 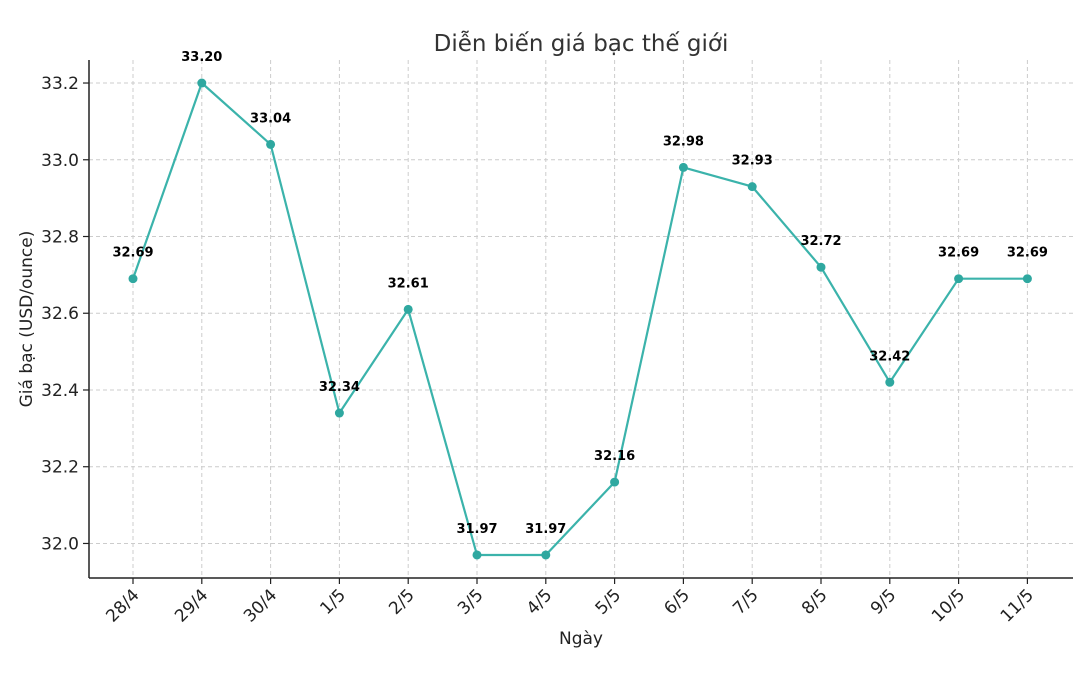 I want to click on data-label: 32.42, so click(x=889, y=356).